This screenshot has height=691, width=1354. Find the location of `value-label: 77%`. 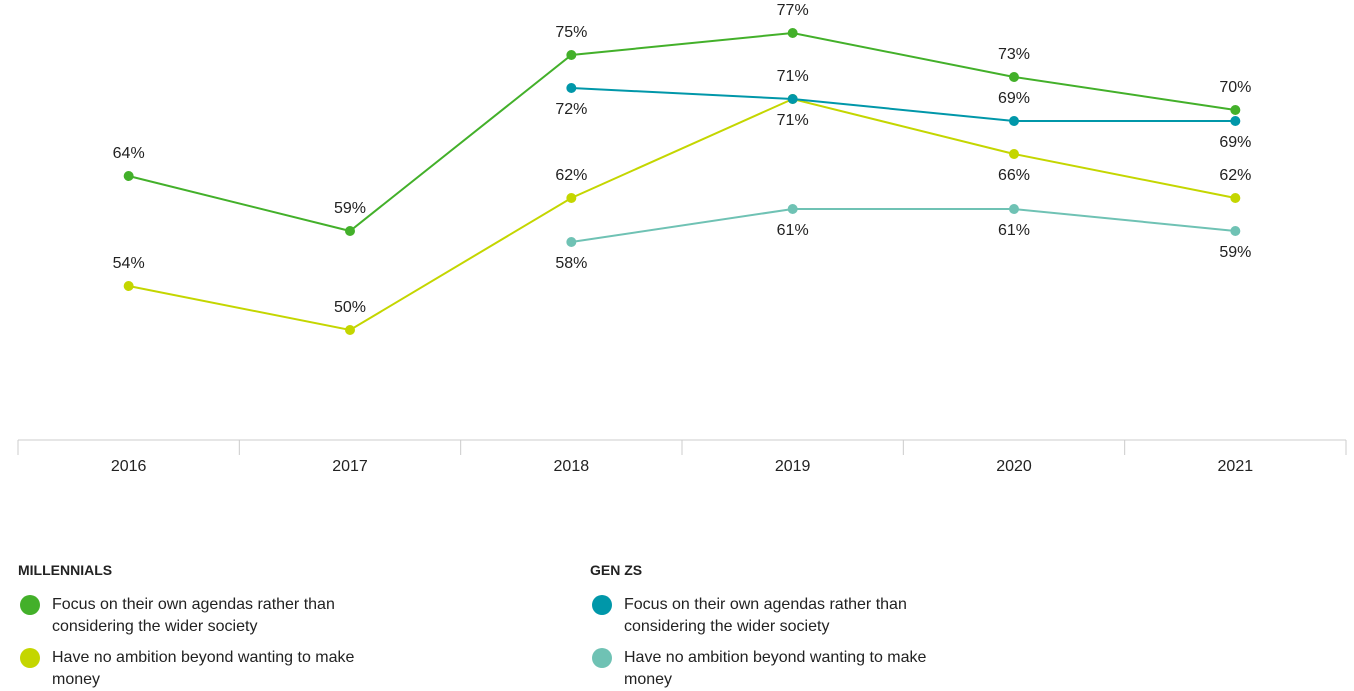

value-label: 77% is located at coordinates (793, 10).